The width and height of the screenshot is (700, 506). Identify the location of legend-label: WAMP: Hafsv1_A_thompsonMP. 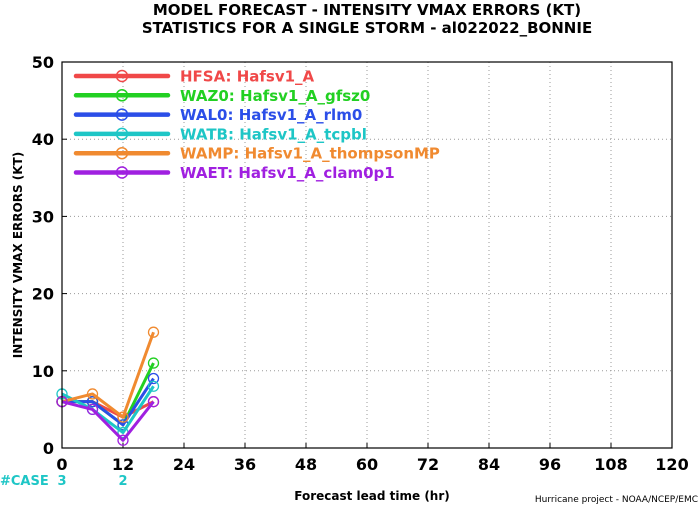
(310, 154).